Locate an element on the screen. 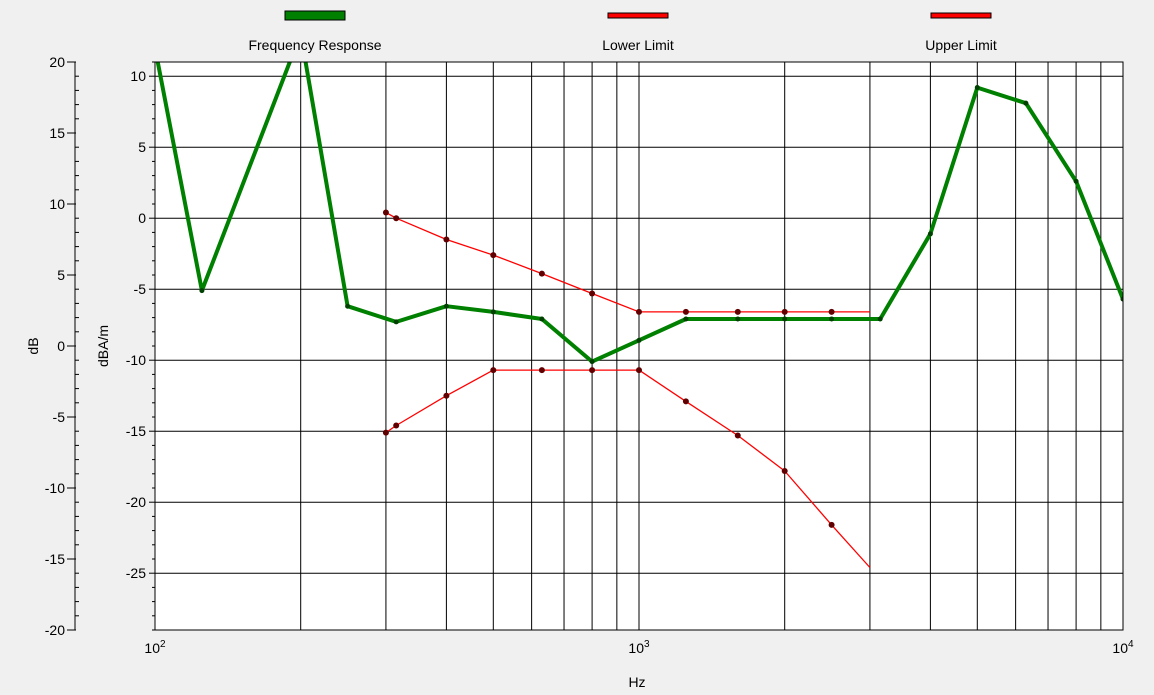 This screenshot has width=1154, height=695. y-inner-tick-label: -5 is located at coordinates (140, 289).